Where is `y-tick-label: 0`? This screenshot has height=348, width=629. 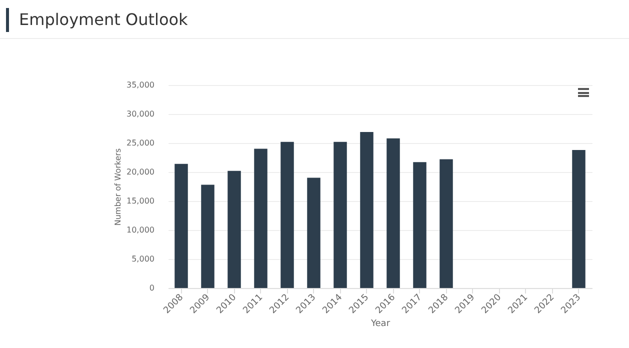
y-tick-label: 0 is located at coordinates (151, 288).